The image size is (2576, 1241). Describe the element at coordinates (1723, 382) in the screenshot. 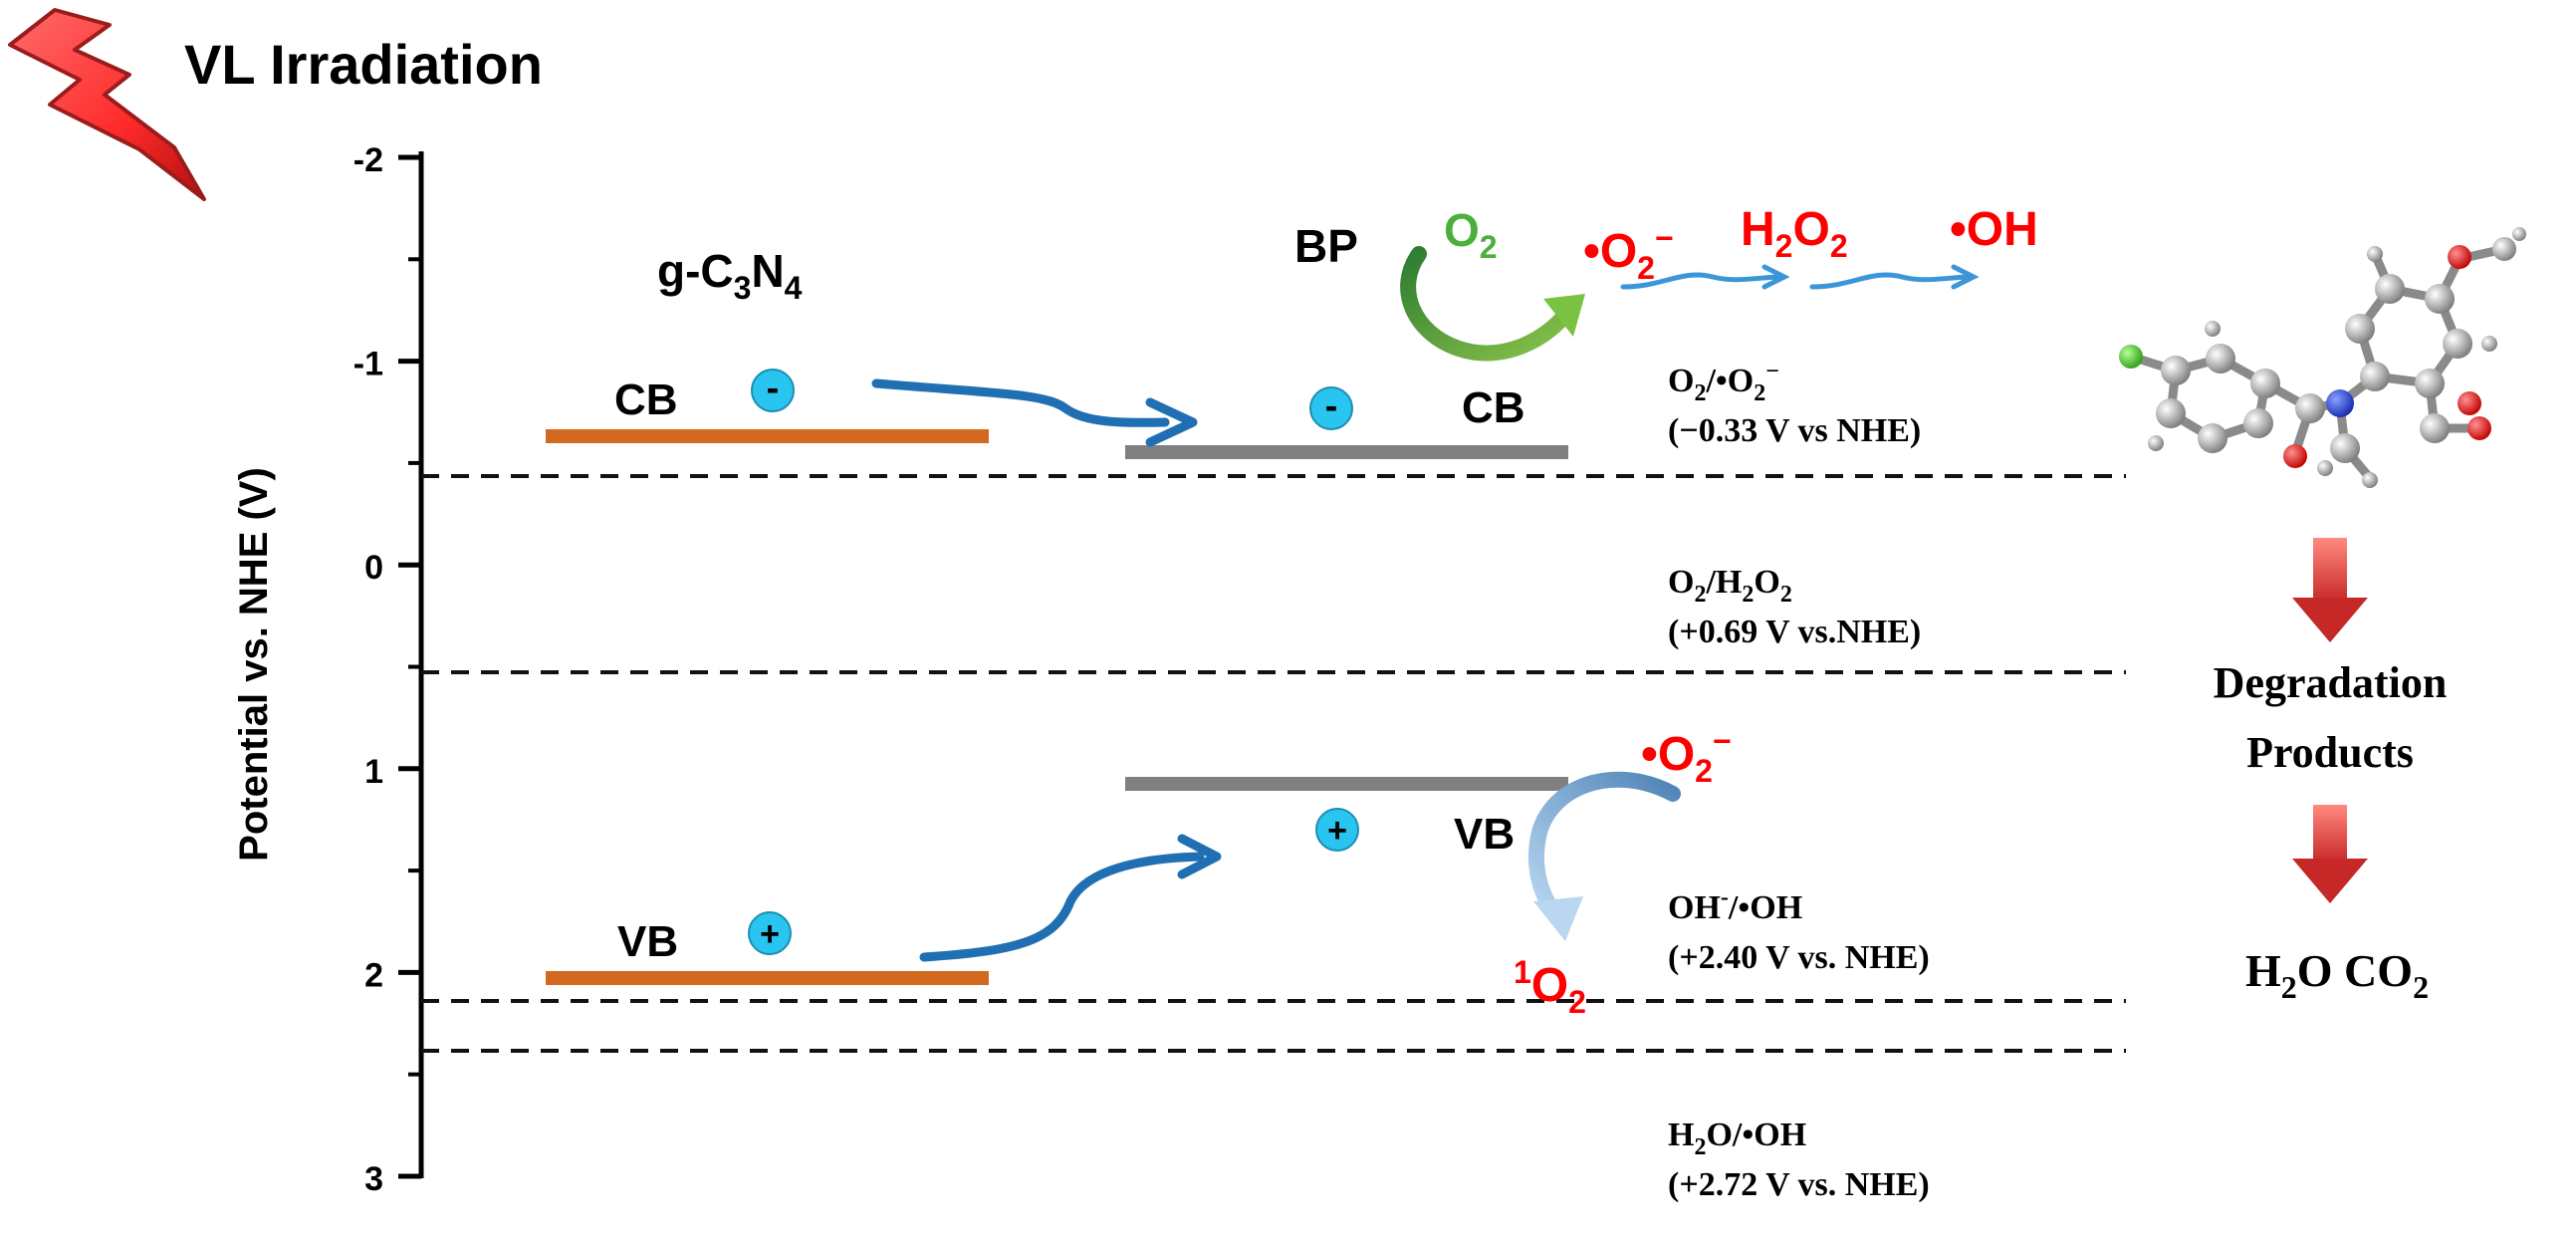

I see `svg-text: O2/•O2−` at that location.